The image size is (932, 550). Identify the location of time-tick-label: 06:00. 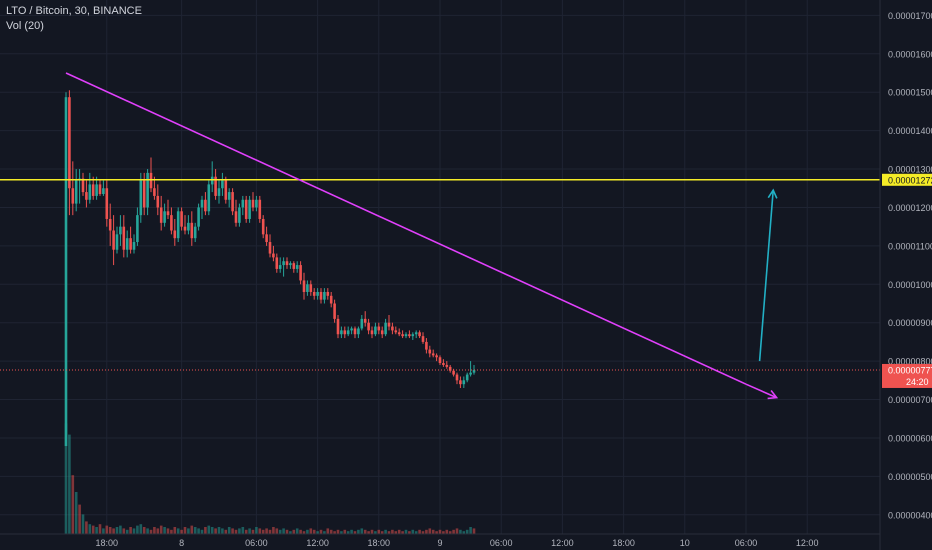
(501, 543).